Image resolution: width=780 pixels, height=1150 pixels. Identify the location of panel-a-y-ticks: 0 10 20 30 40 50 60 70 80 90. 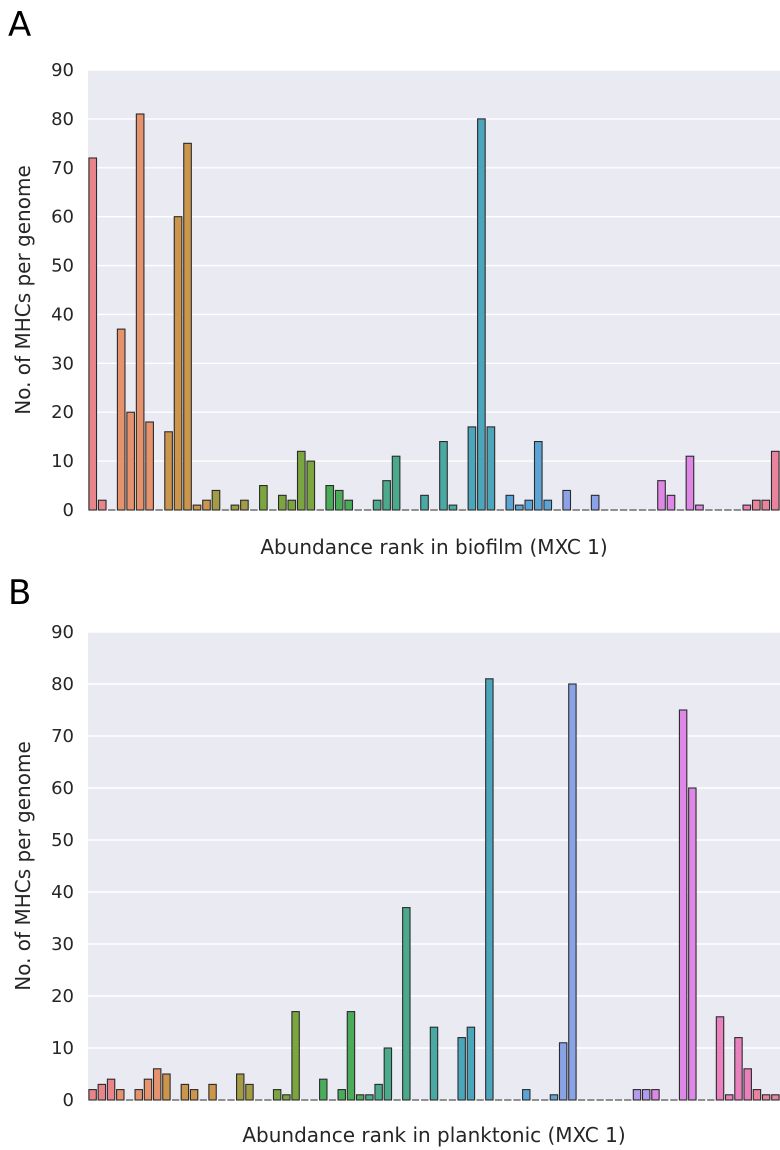
(62, 290).